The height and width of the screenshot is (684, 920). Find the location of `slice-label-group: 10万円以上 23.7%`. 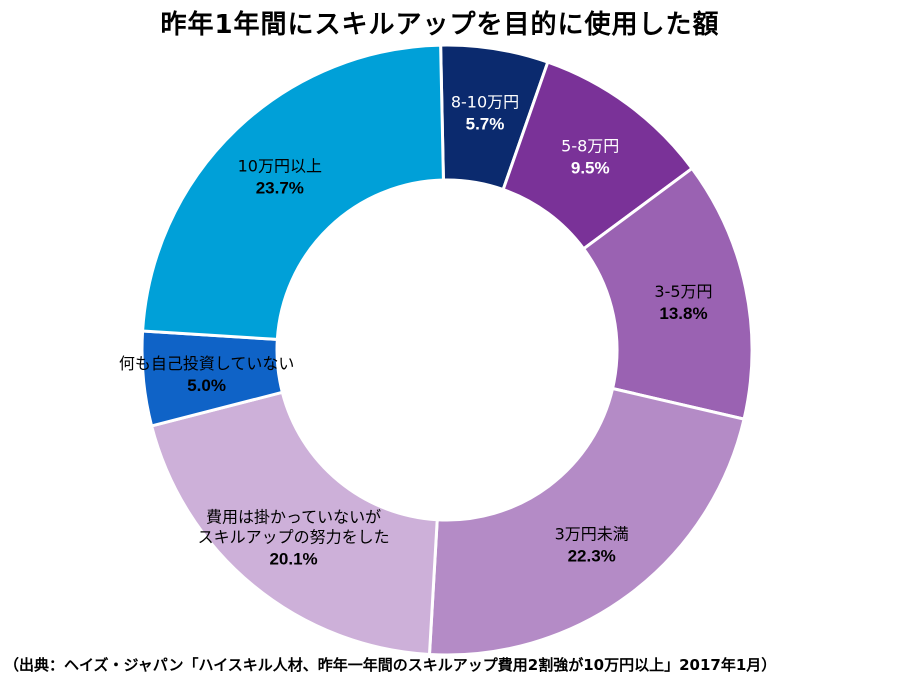

slice-label-group: 10万円以上 23.7% is located at coordinates (280, 177).